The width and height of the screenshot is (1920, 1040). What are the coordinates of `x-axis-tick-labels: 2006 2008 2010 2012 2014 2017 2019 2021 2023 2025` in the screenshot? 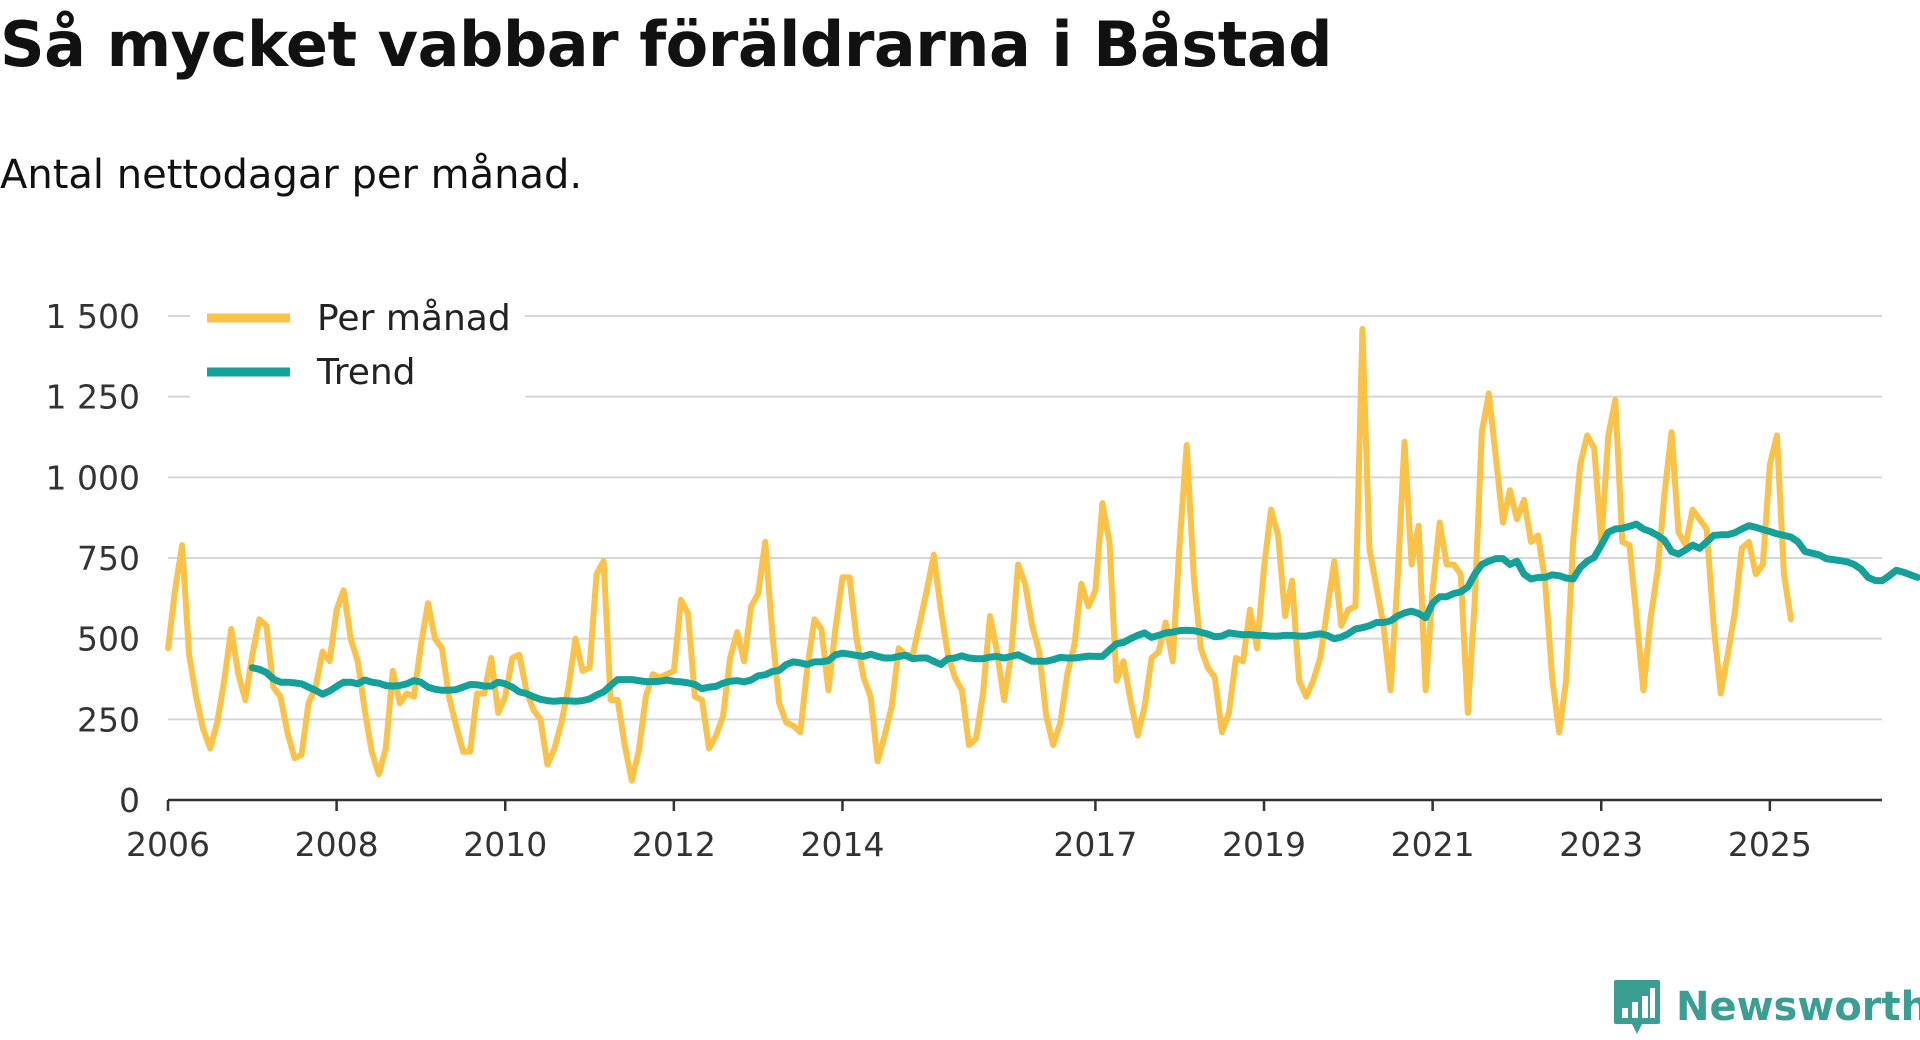 It's located at (969, 832).